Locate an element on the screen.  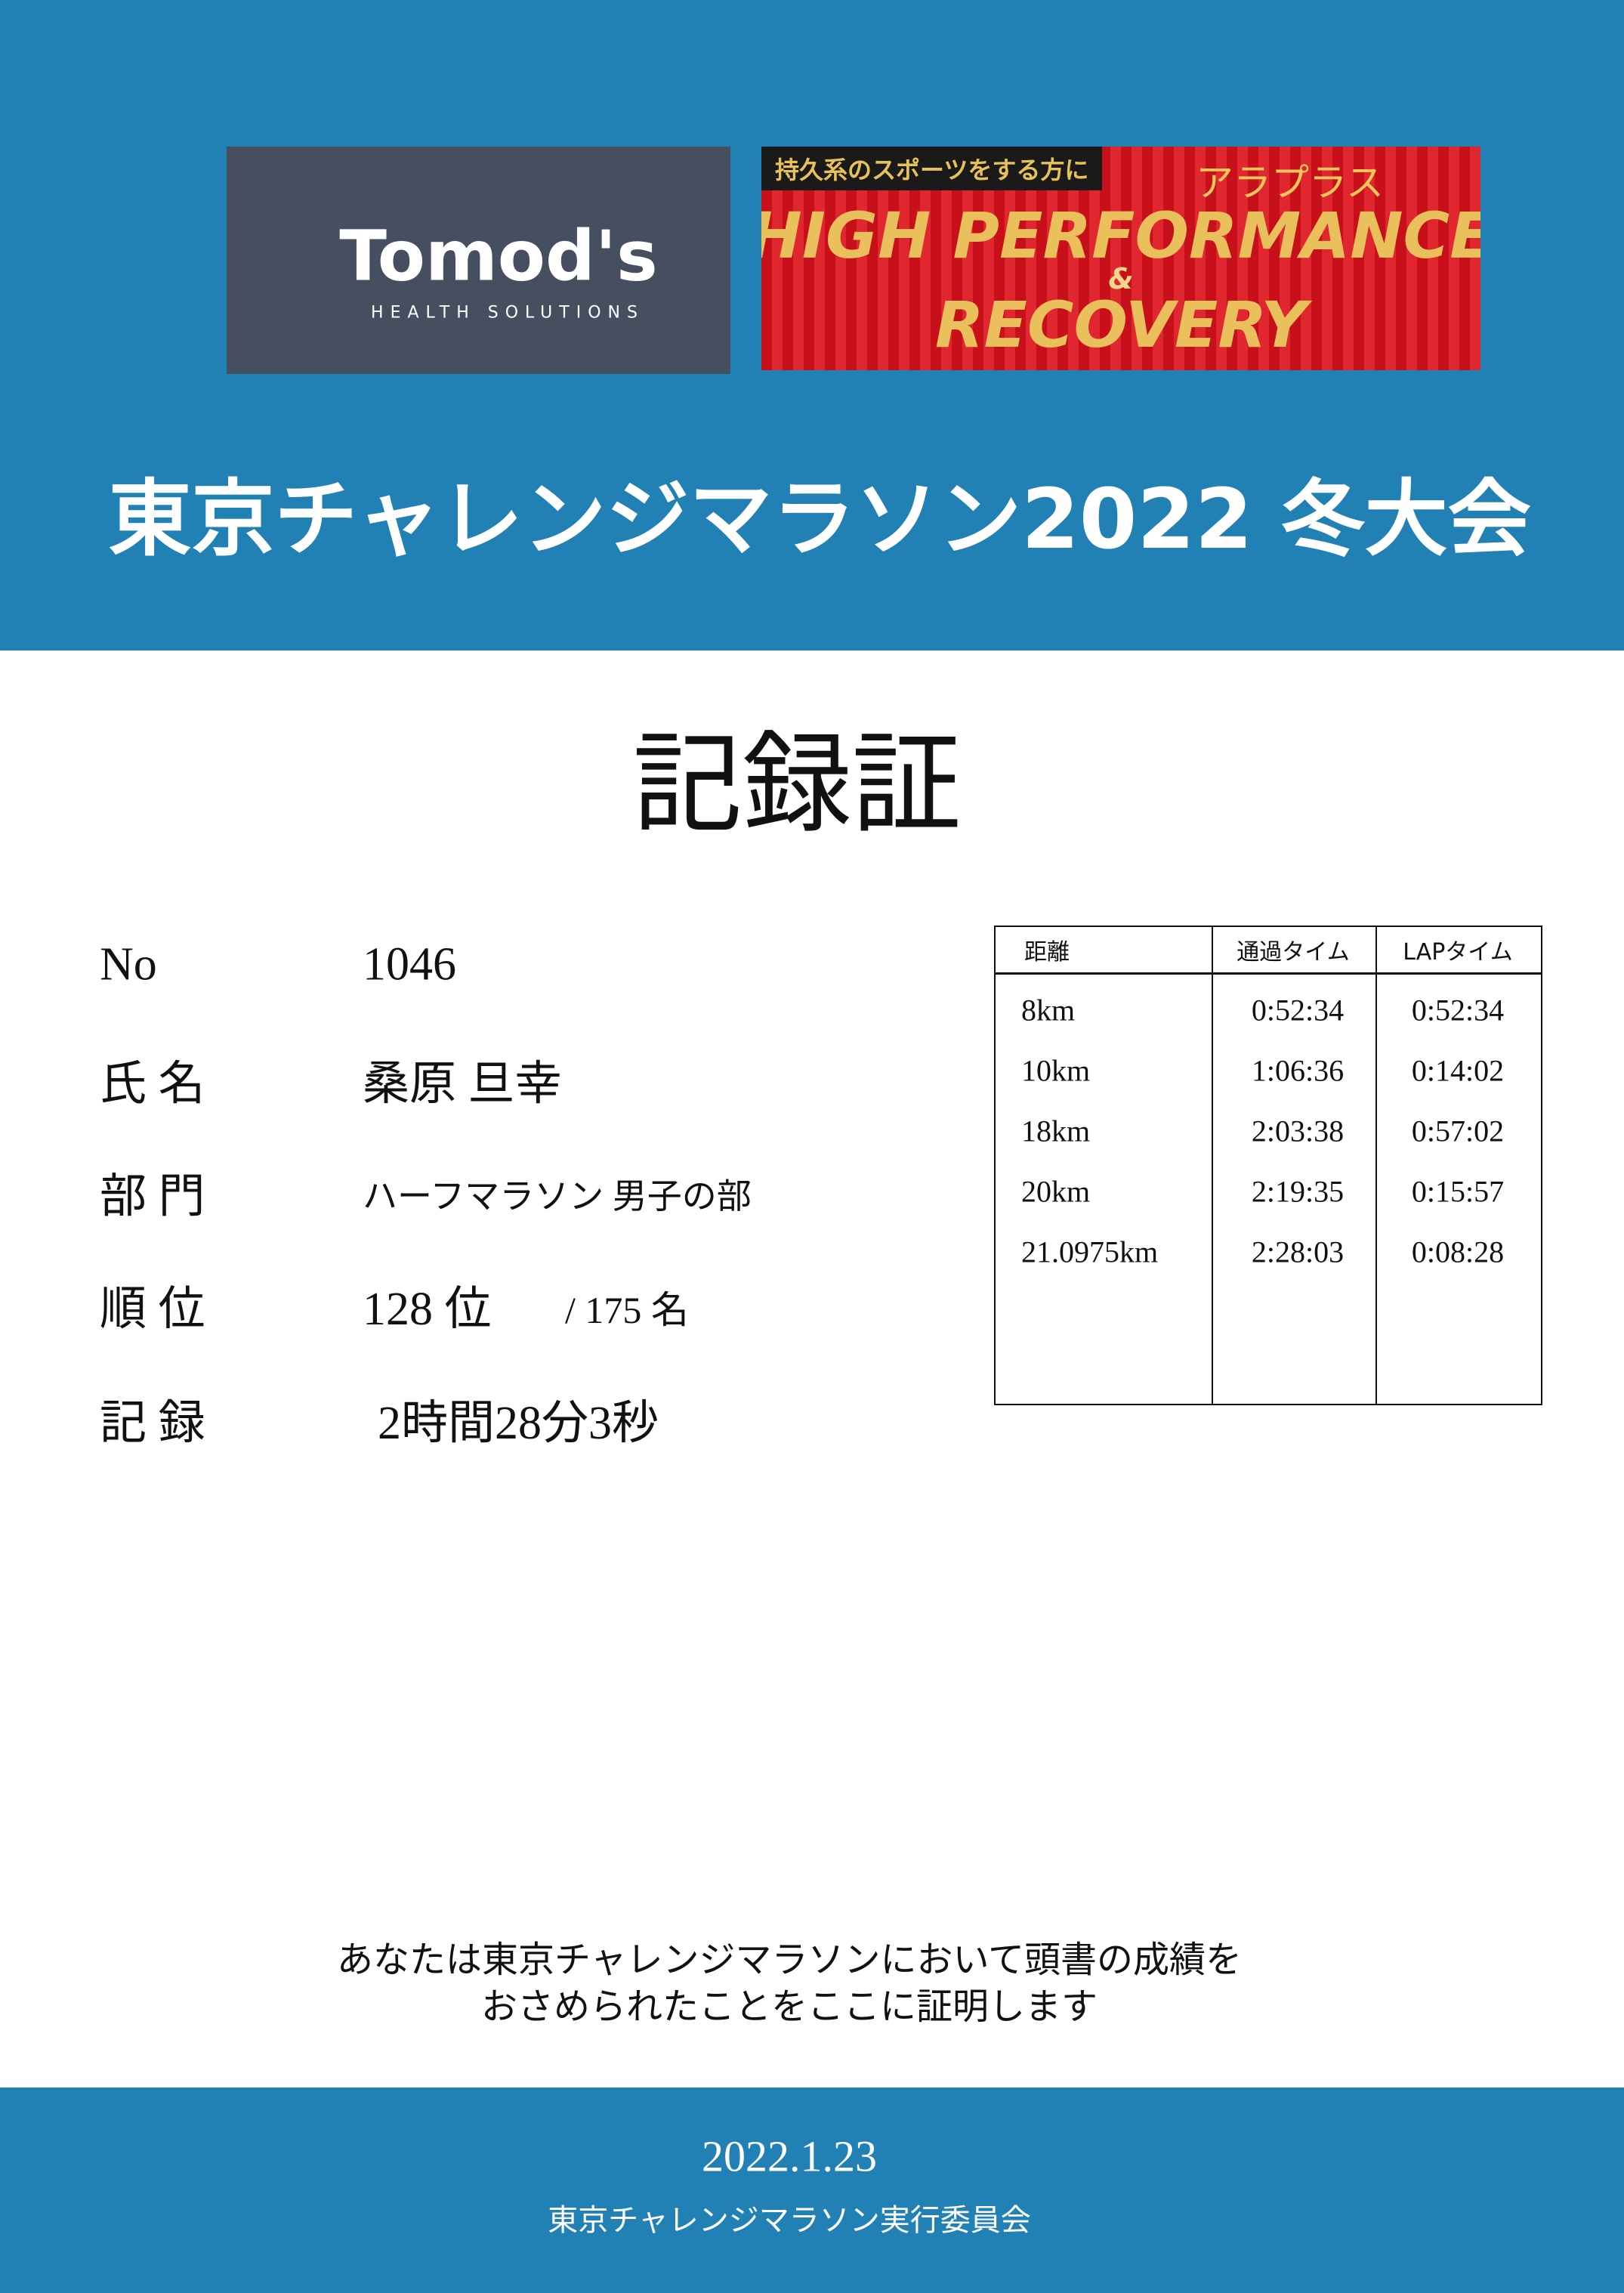
field-value: 2時間28分3秒 is located at coordinates (518, 1423).